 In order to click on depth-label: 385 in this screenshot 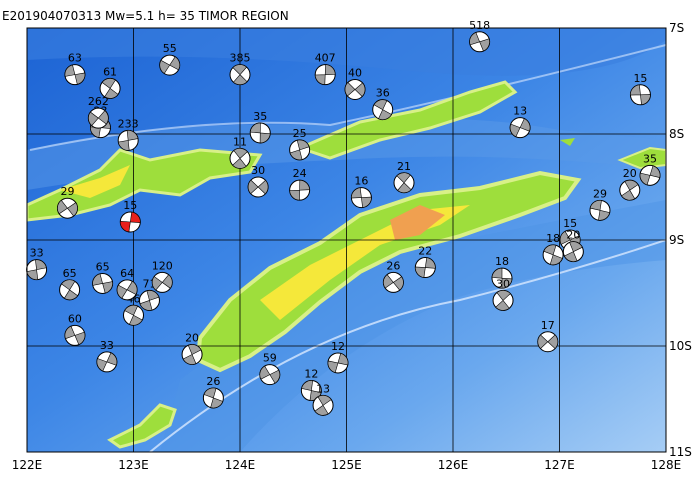, I will do `click(240, 58)`.